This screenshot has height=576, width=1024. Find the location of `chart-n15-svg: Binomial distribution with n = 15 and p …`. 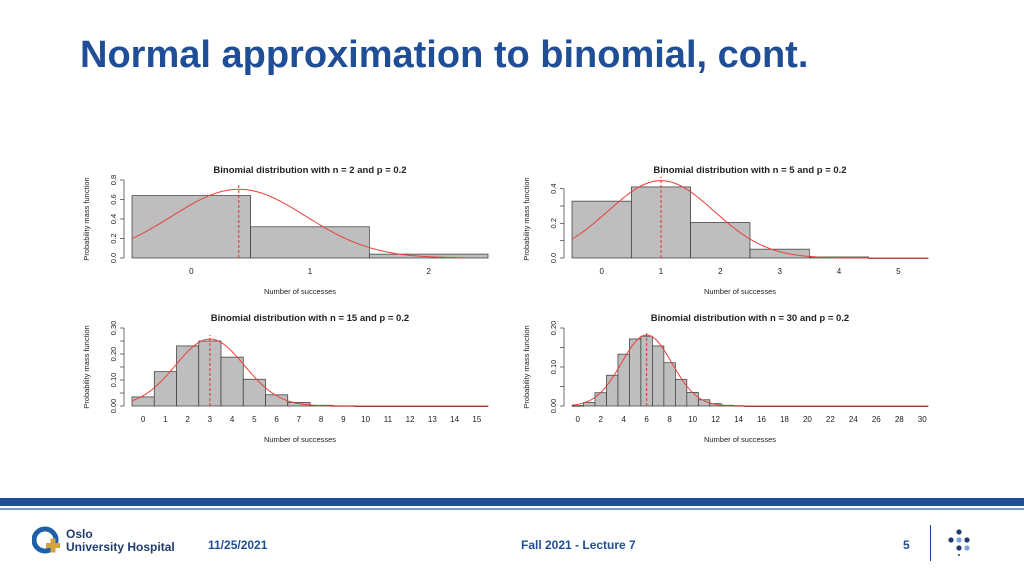

chart-n15-svg: Binomial distribution with n = 15 and p … is located at coordinates (285, 378).